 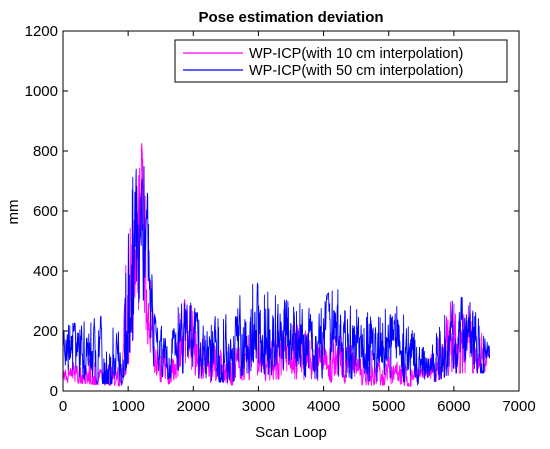 What do you see at coordinates (41, 31) in the screenshot?
I see `y-tick-label: 1200` at bounding box center [41, 31].